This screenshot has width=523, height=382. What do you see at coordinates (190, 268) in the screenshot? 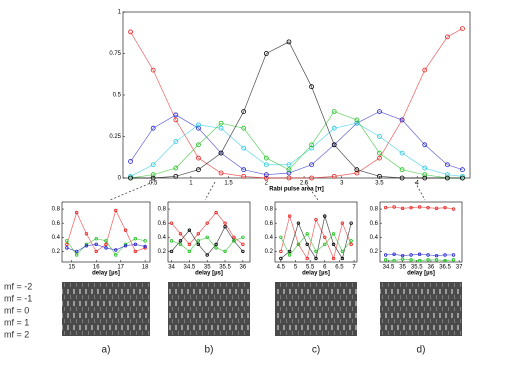
I see `x-tick-label: 34.5` at bounding box center [190, 268].